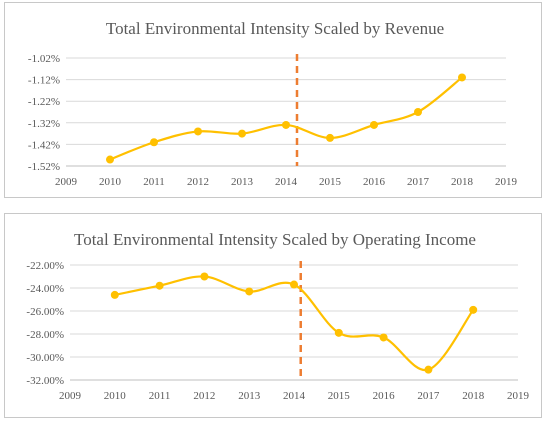 The height and width of the screenshot is (423, 550). Describe the element at coordinates (45, 266) in the screenshot. I see `y-tick-label: -22.00%` at that location.